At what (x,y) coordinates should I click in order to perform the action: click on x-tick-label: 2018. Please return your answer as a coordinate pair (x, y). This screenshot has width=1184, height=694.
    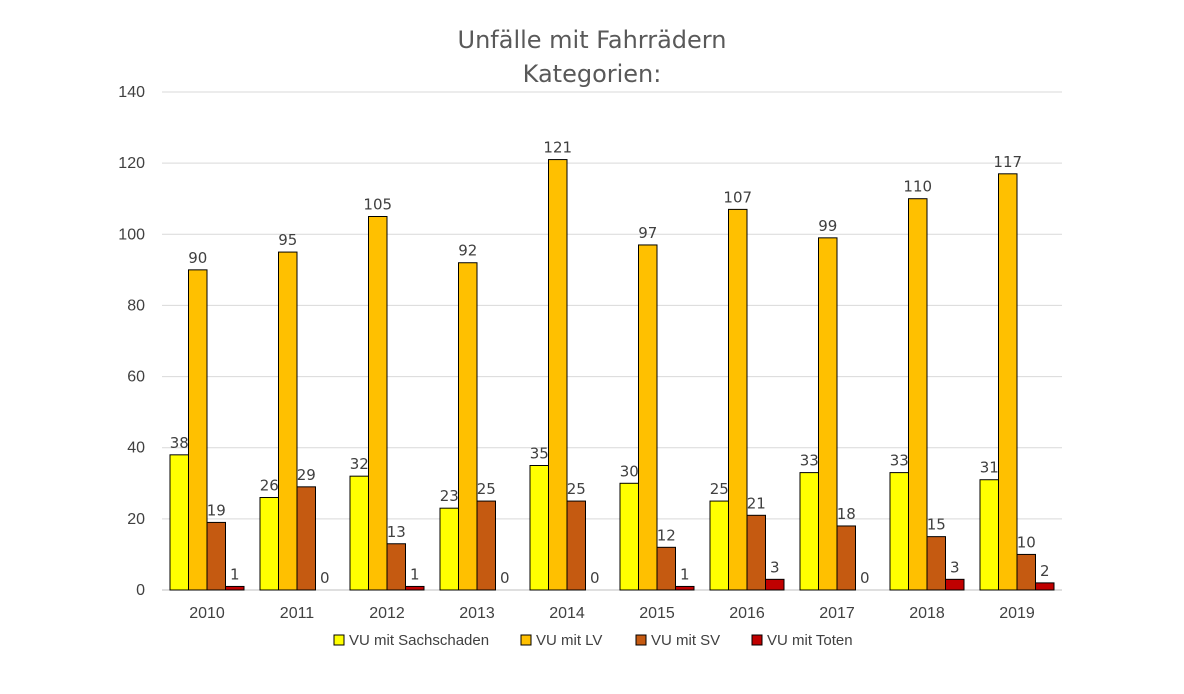
    Looking at the image, I should click on (927, 613).